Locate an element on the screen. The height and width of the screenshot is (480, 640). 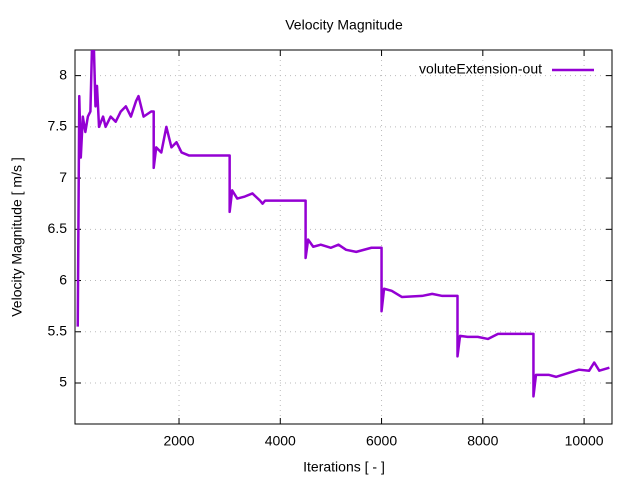
y-tick-label: 7.5 is located at coordinates (58, 126).